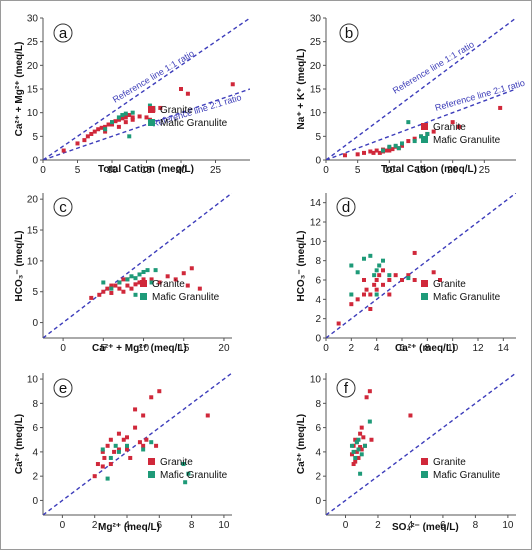 The image size is (532, 550). Describe the element at coordinates (480, 95) in the screenshot. I see `reference-line-label: Reference line 2:1 ratio` at that location.